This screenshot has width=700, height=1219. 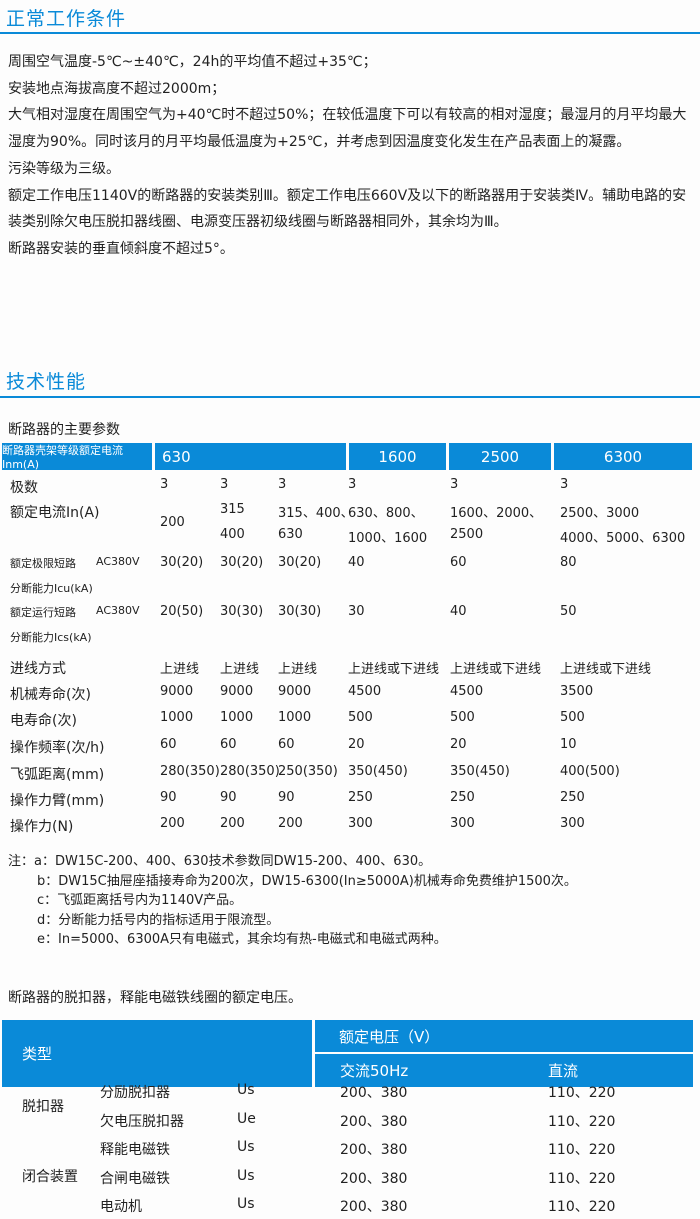 I want to click on row-label: 极数, so click(x=24, y=488).